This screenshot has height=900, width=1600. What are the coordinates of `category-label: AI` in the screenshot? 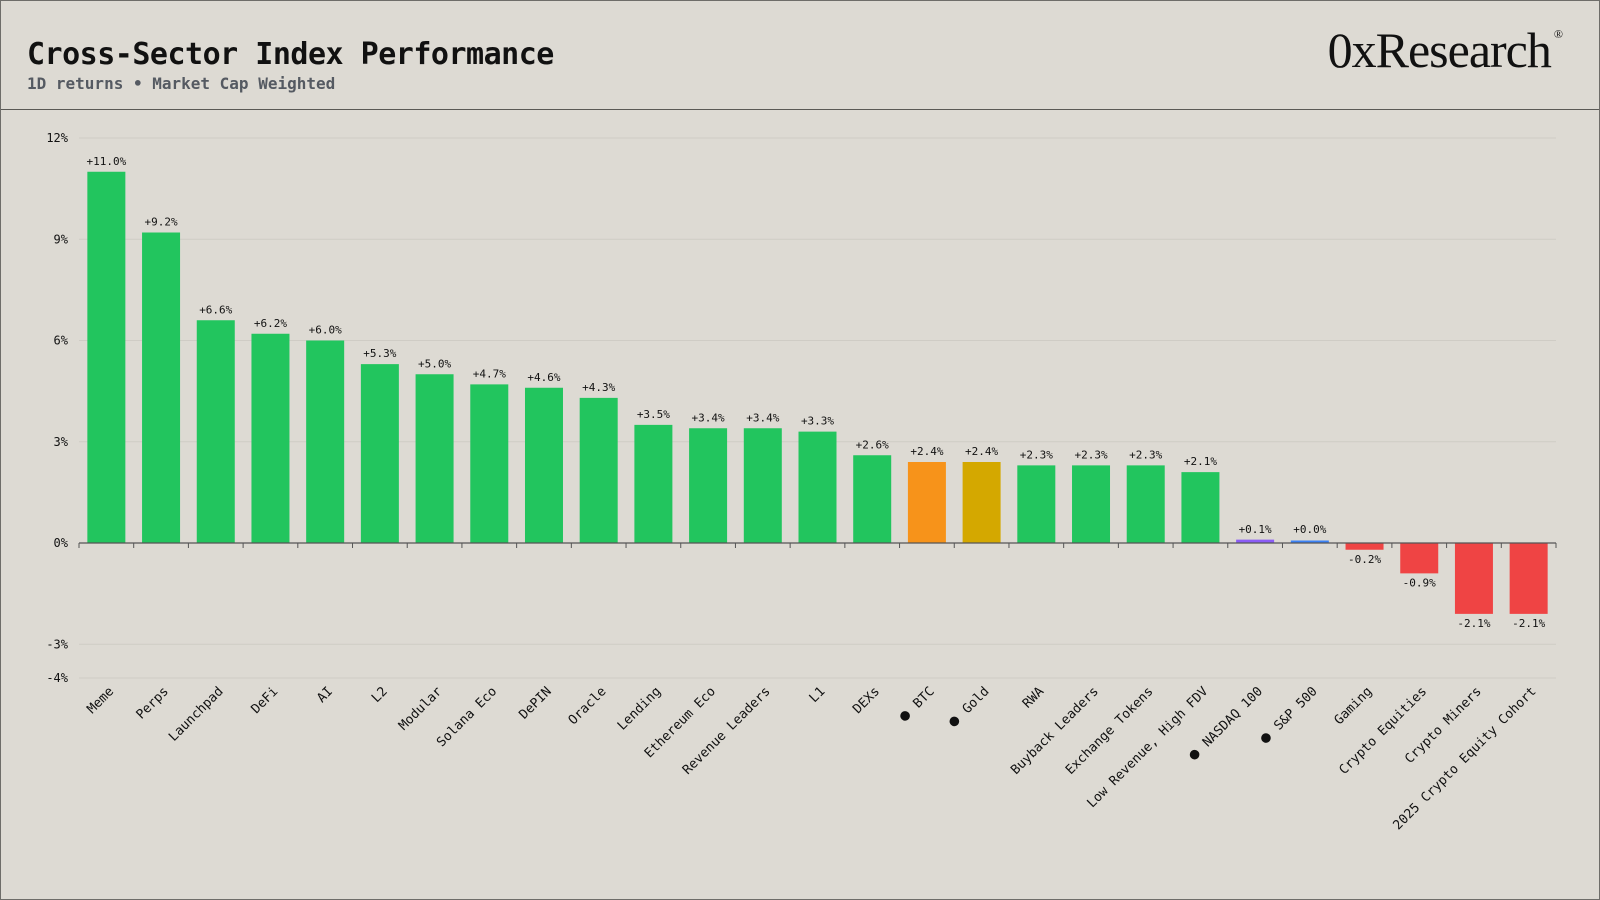 It's located at (325, 695).